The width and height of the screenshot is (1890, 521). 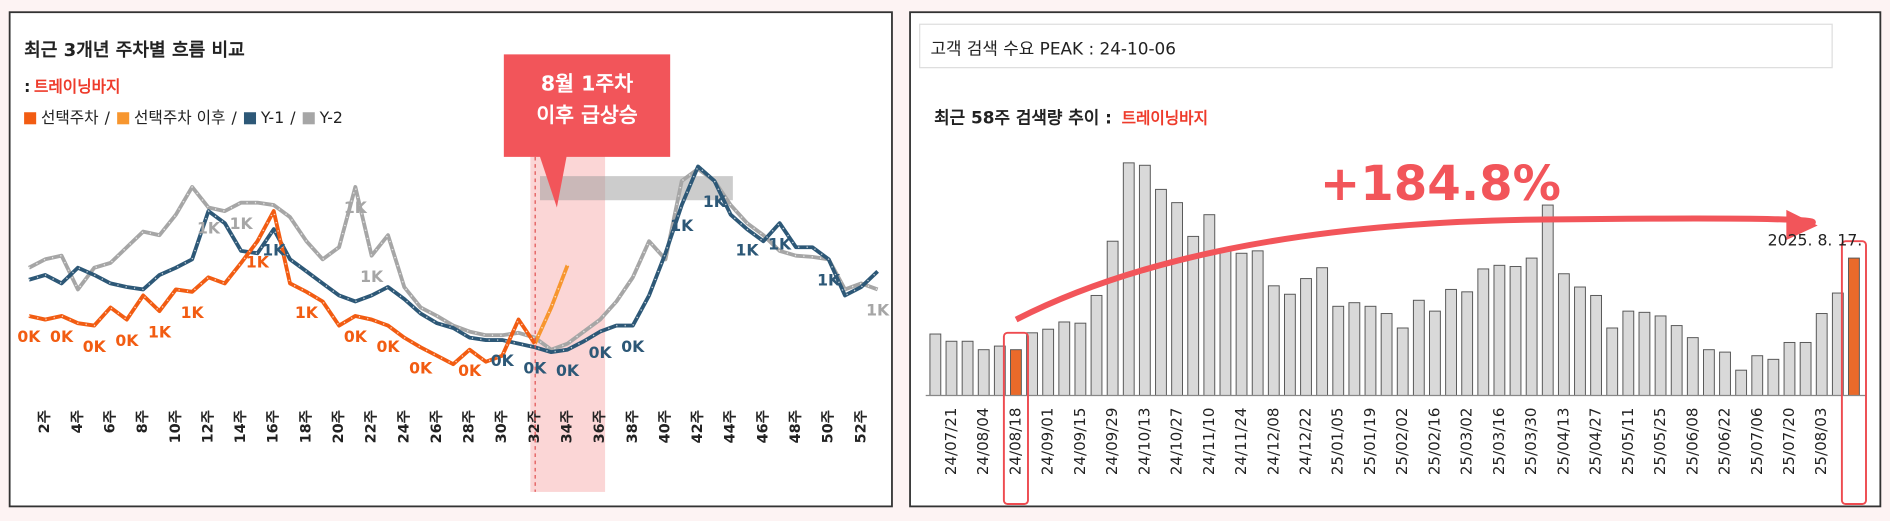 I want to click on x-tick-label: 24/10/13, so click(x=1144, y=442).